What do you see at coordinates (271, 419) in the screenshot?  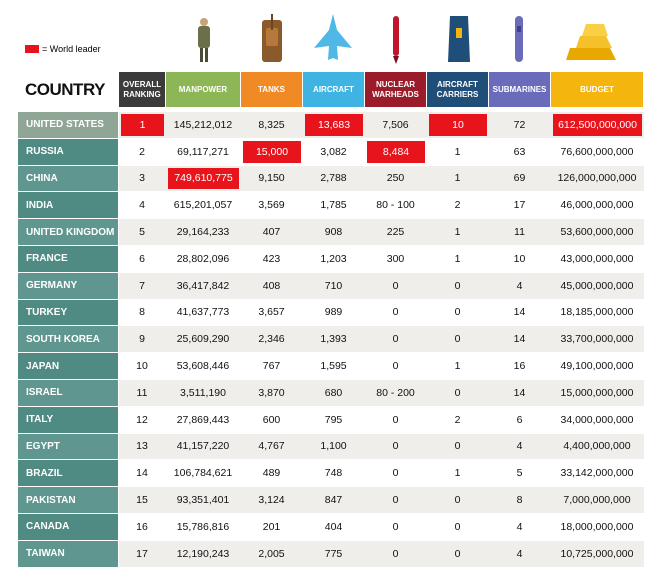 I see `table-cell: 600` at bounding box center [271, 419].